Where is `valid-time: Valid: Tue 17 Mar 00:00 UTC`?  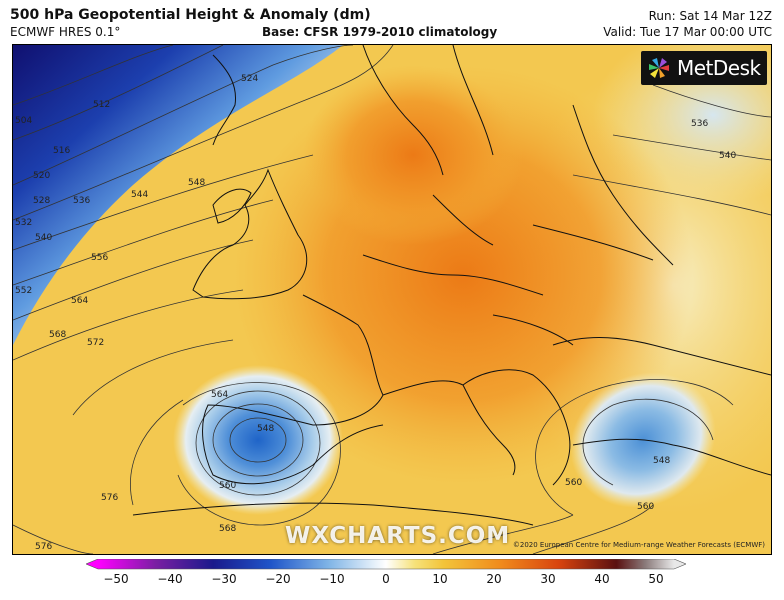
valid-time: Valid: Tue 17 Mar 00:00 UTC is located at coordinates (687, 32).